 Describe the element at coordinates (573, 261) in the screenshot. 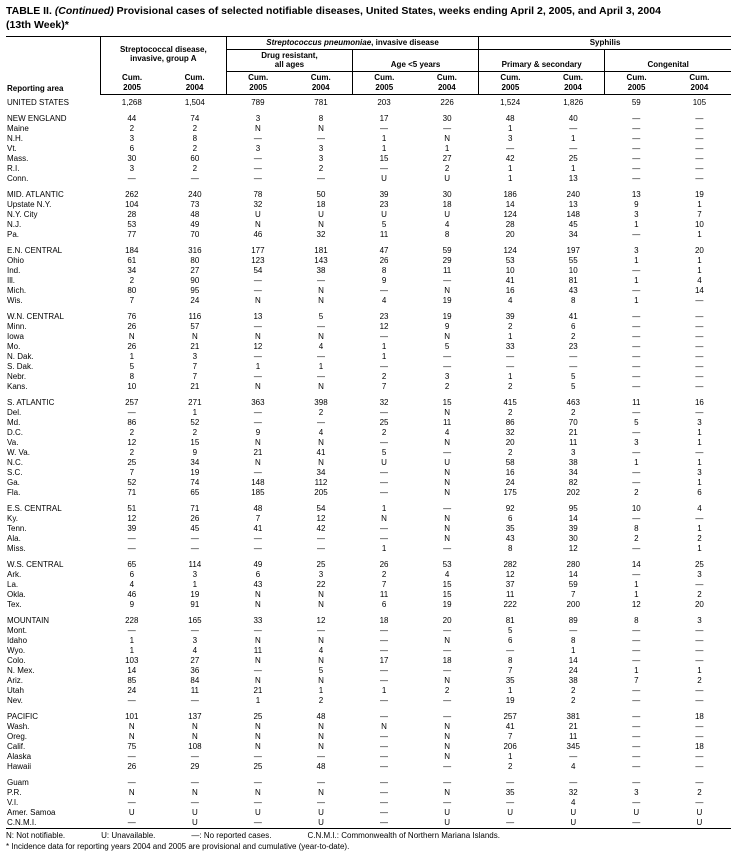

I see `value-cell: 55` at that location.